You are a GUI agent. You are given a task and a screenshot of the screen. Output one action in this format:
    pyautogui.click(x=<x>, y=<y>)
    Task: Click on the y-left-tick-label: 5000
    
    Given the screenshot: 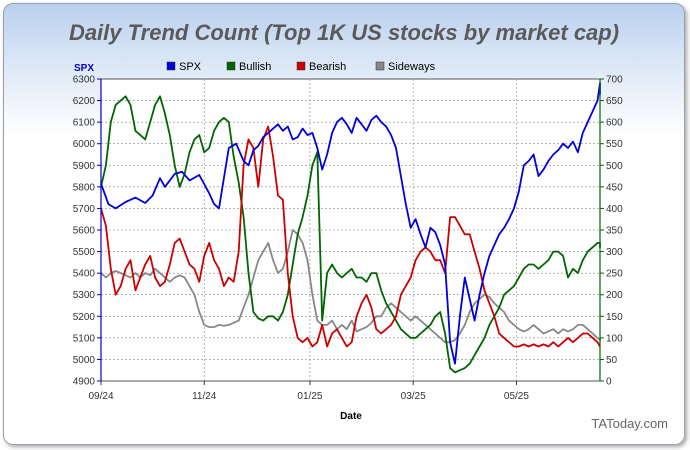 What is the action you would take?
    pyautogui.click(x=84, y=360)
    